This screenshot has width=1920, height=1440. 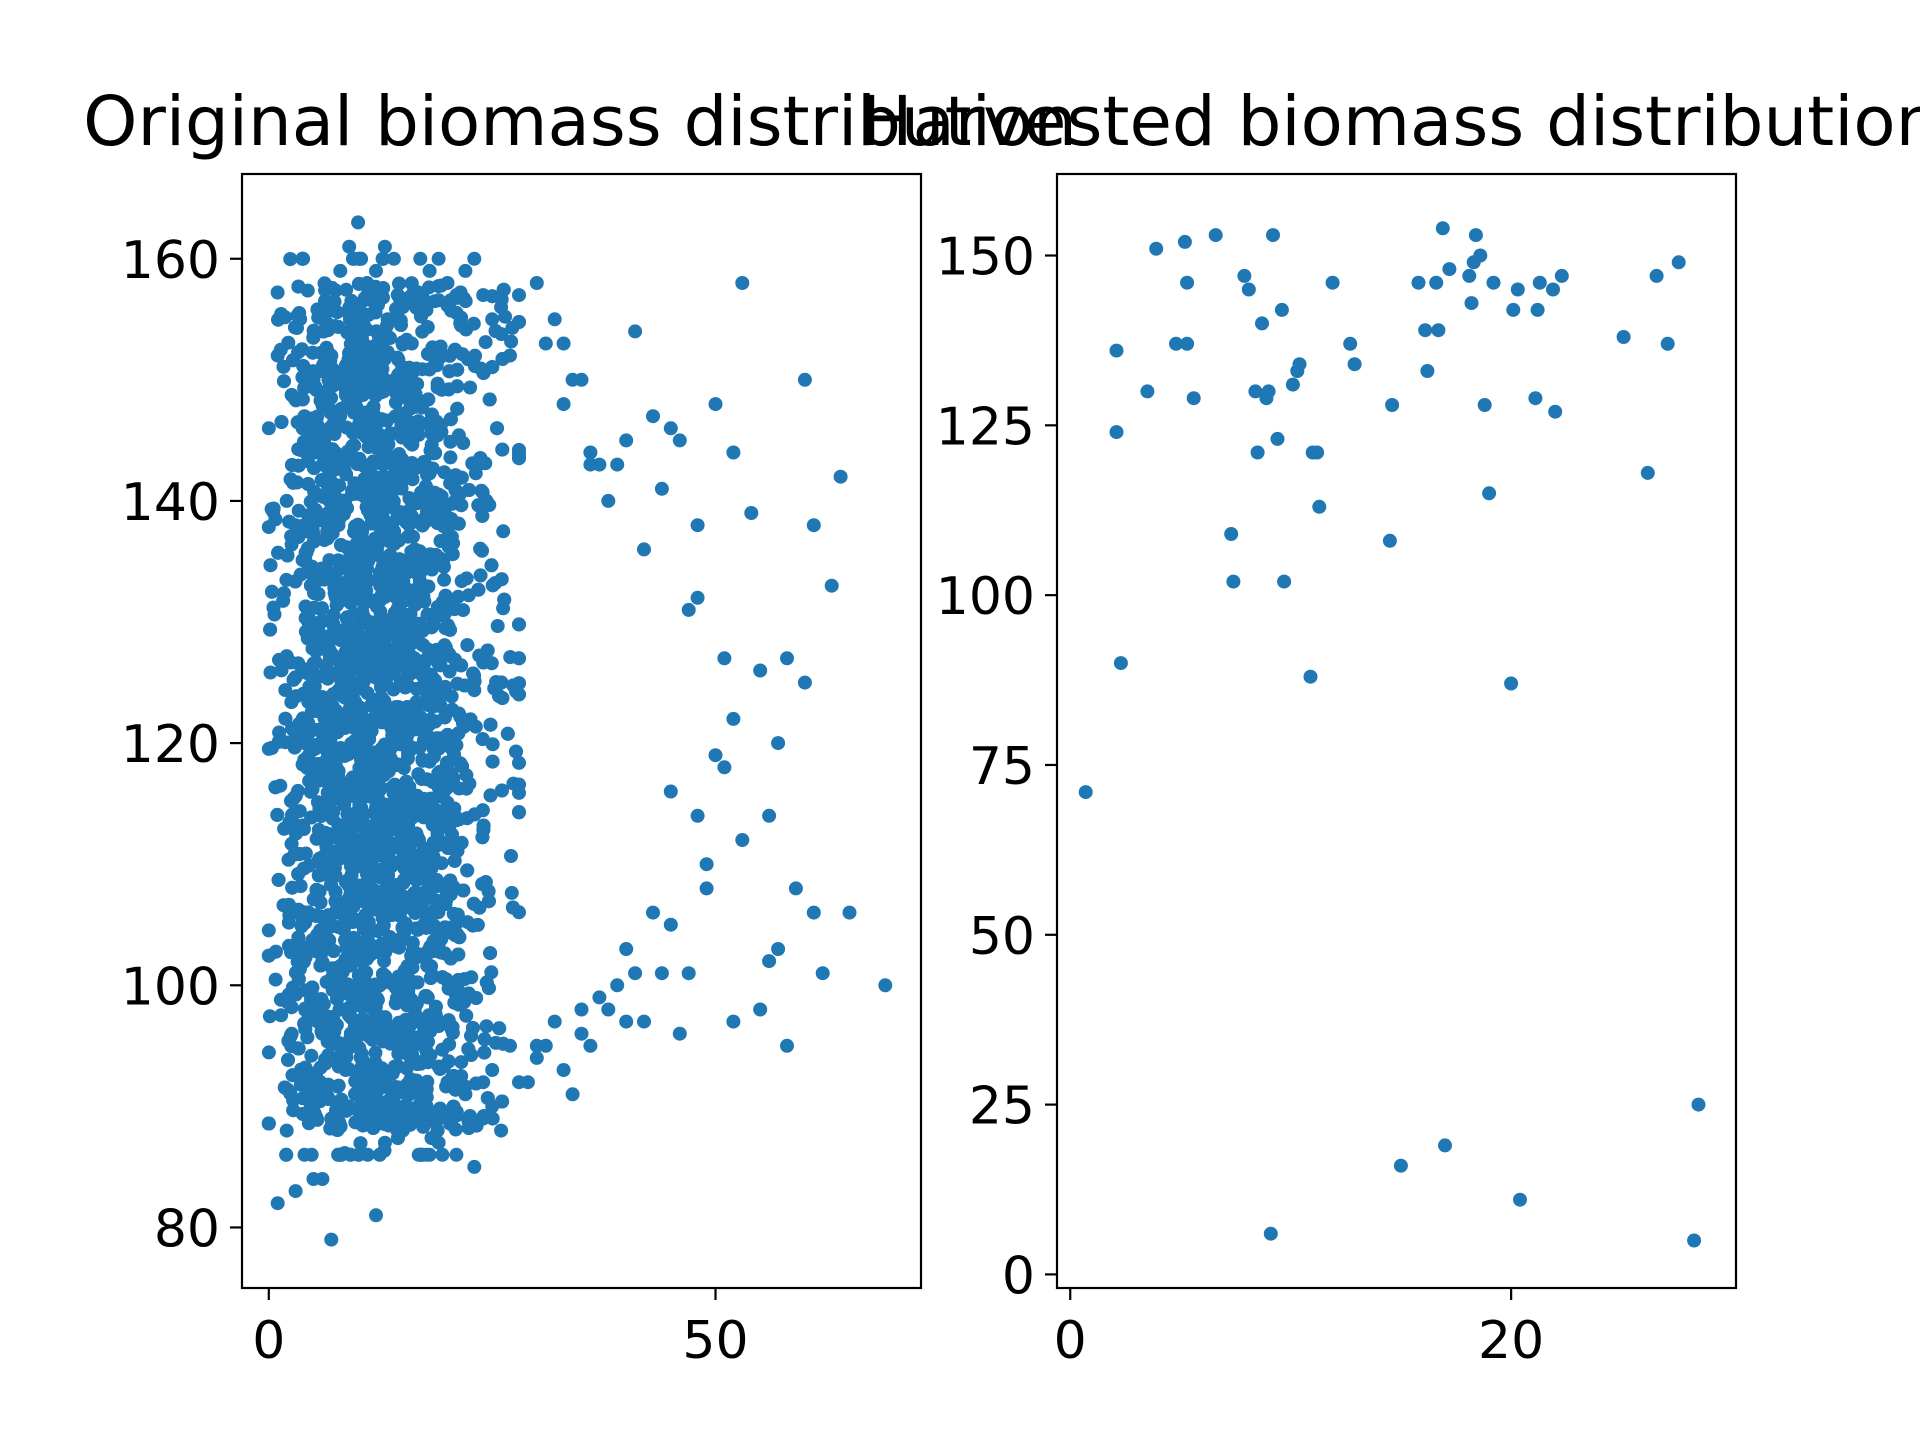 What do you see at coordinates (268, 1341) in the screenshot?
I see `x-tick-label: 0` at bounding box center [268, 1341].